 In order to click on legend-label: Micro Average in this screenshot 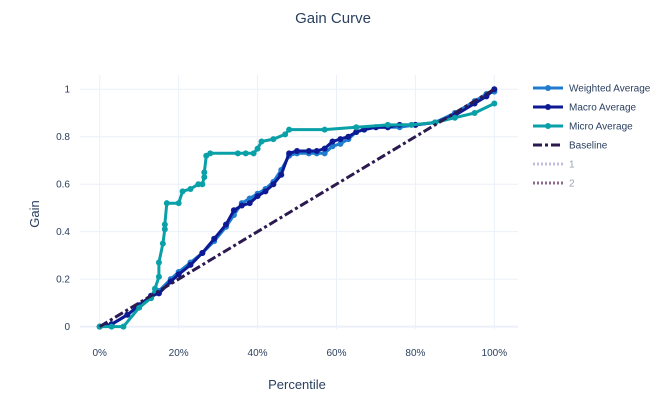, I will do `click(601, 127)`.